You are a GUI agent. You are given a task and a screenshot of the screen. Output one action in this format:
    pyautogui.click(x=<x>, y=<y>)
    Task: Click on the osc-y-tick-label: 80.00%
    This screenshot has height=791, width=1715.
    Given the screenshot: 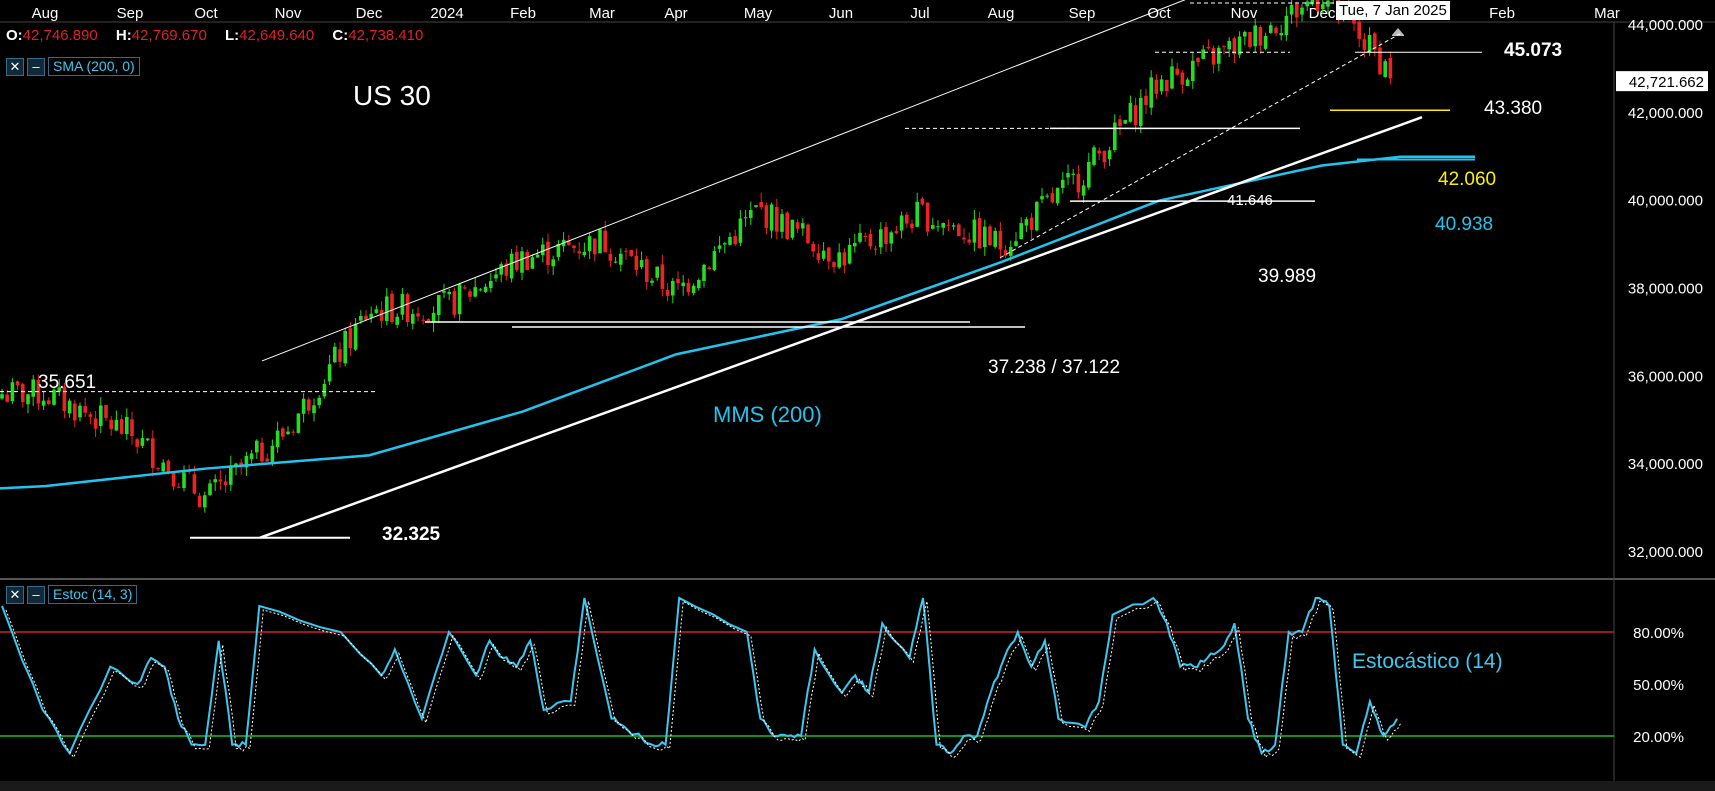 What is the action you would take?
    pyautogui.click(x=1658, y=633)
    